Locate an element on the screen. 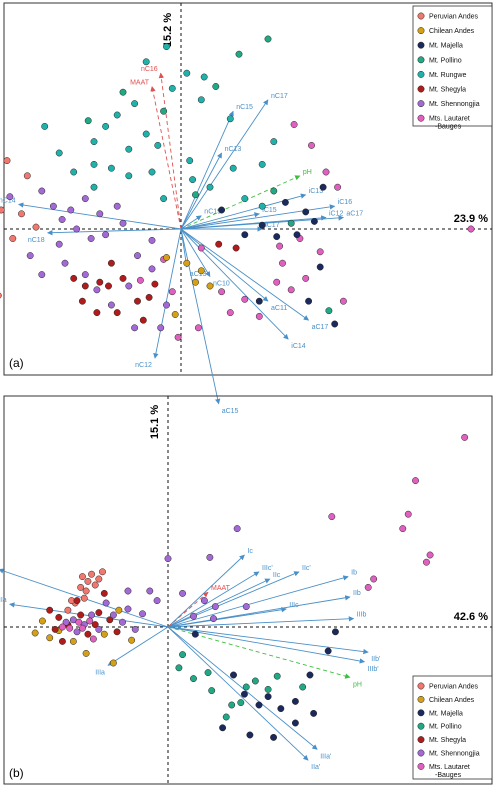 The height and width of the screenshot is (790, 500). panel-a-vector-label-nc18-14: nC18 is located at coordinates (36, 240).